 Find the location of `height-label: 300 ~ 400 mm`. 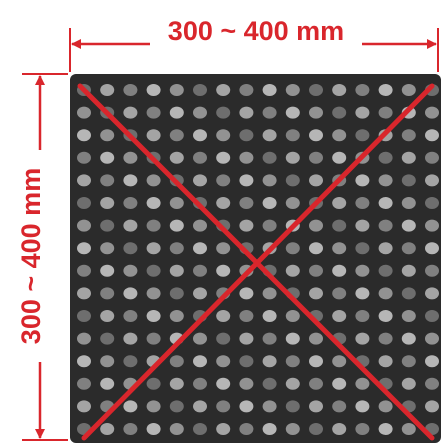

height-label: 300 ~ 400 mm is located at coordinates (31, 256).